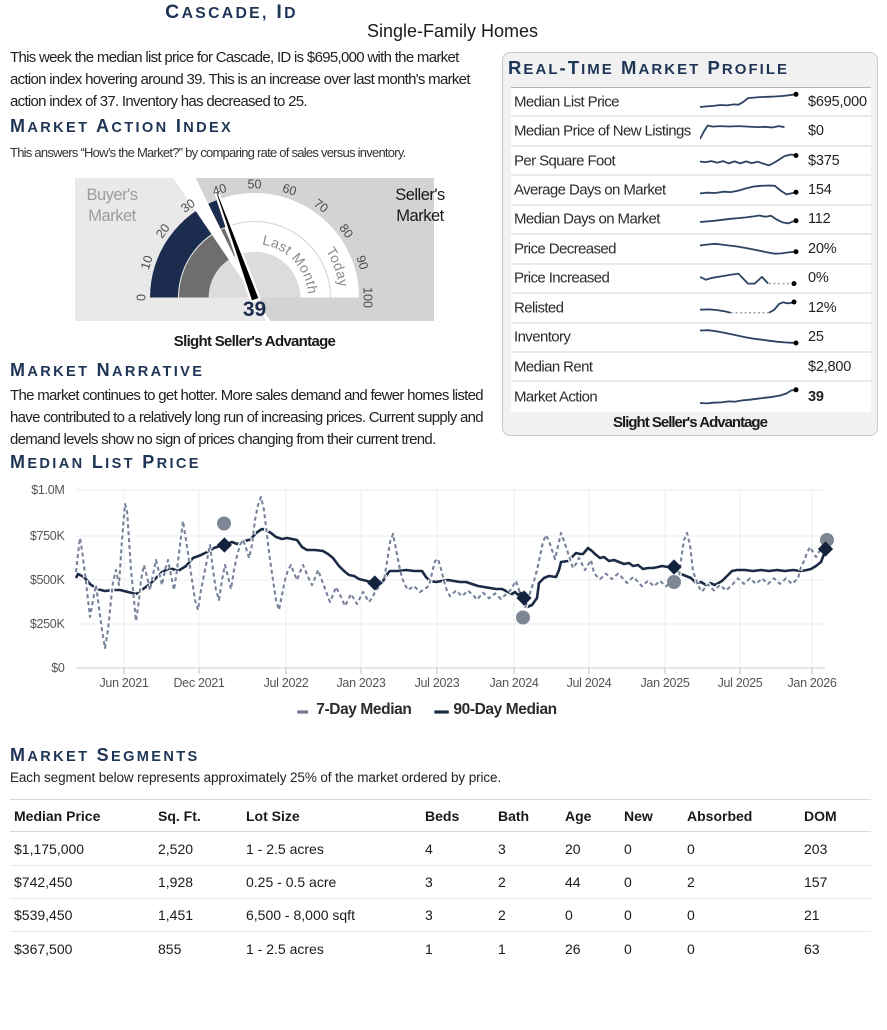 This screenshot has height=1030, width=887. I want to click on svg-text: 80, so click(346, 231).